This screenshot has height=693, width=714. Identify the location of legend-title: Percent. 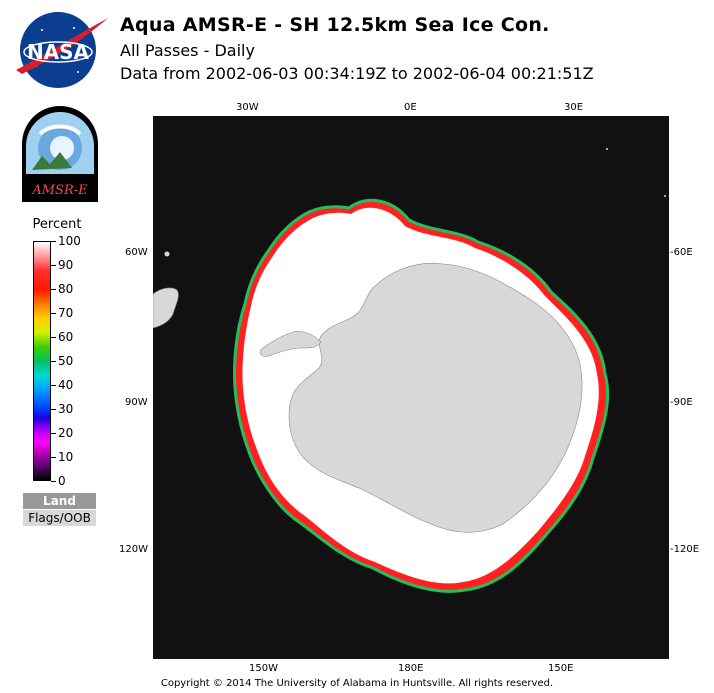
(57, 224).